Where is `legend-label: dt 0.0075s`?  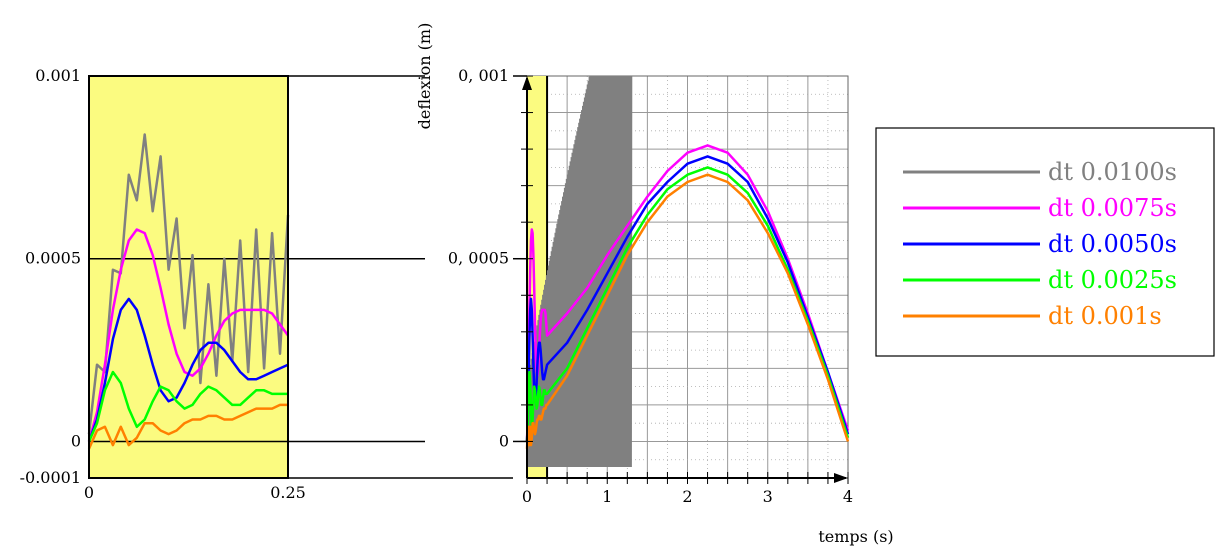
legend-label: dt 0.0075s is located at coordinates (1112, 208).